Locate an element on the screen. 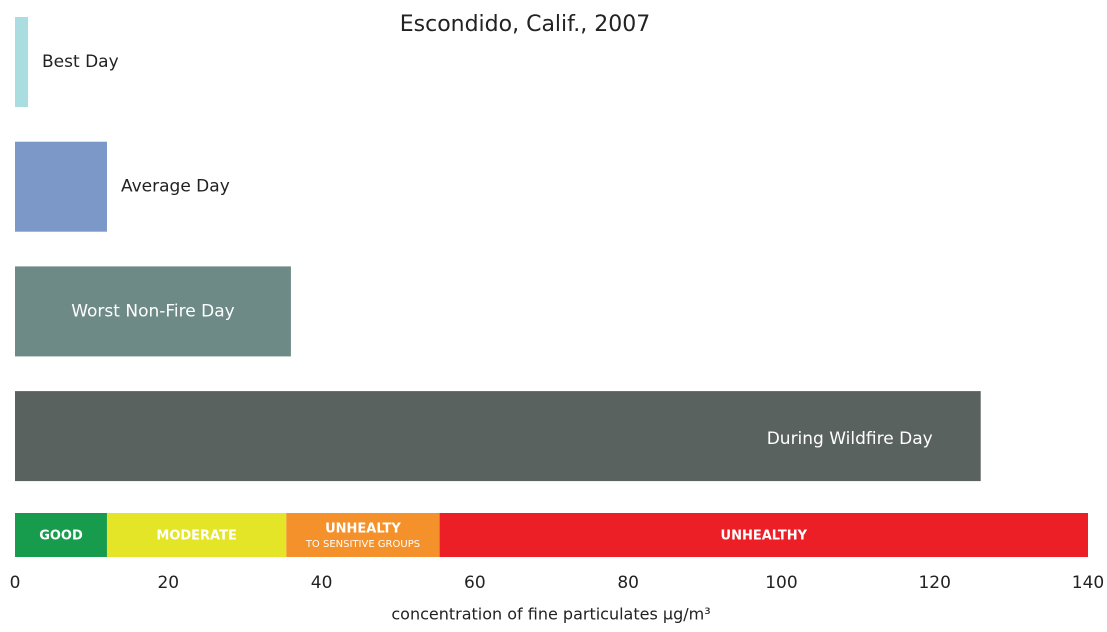 The width and height of the screenshot is (1107, 632). x-tick-label: 100 is located at coordinates (781, 583).